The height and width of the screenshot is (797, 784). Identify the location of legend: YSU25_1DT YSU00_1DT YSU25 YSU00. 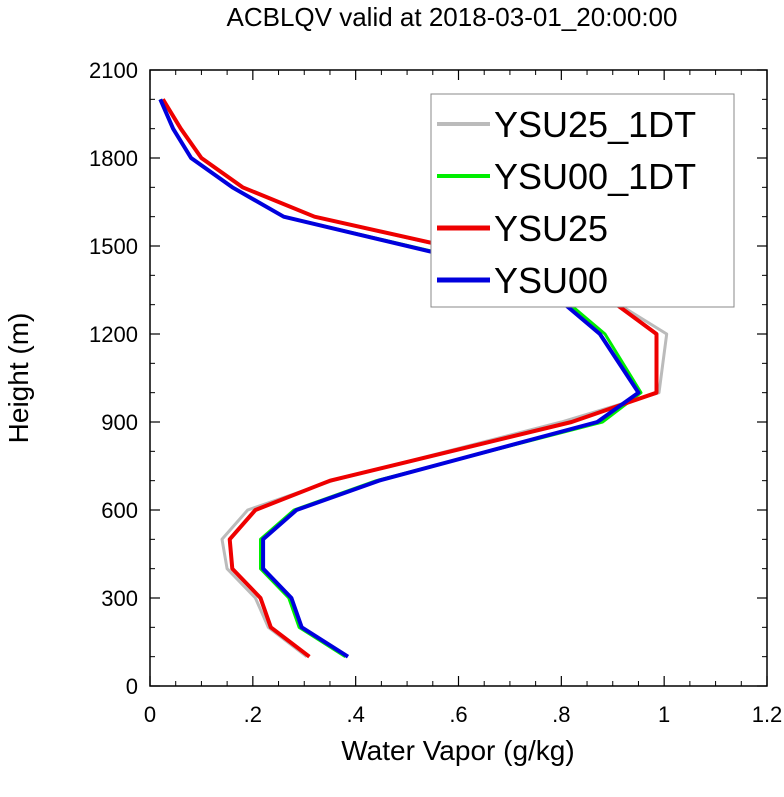
(582, 200).